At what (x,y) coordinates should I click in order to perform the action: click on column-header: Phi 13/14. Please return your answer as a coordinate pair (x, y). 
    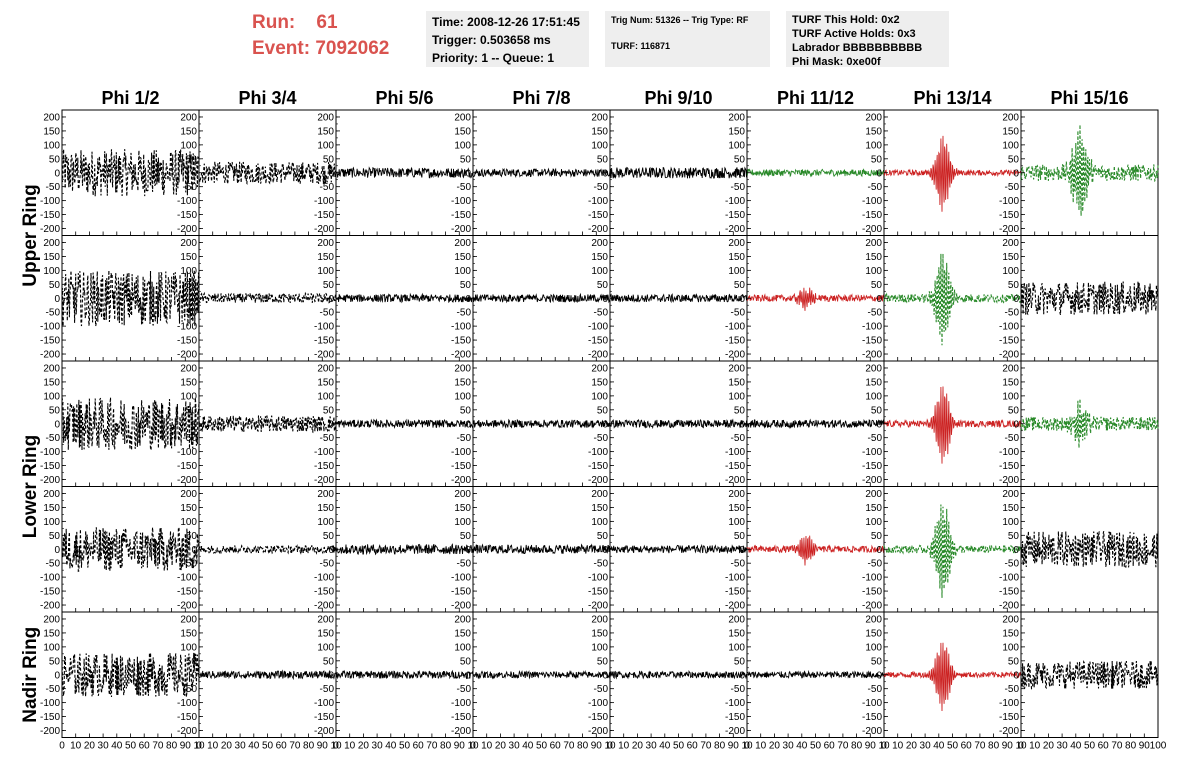
    Looking at the image, I should click on (952, 98).